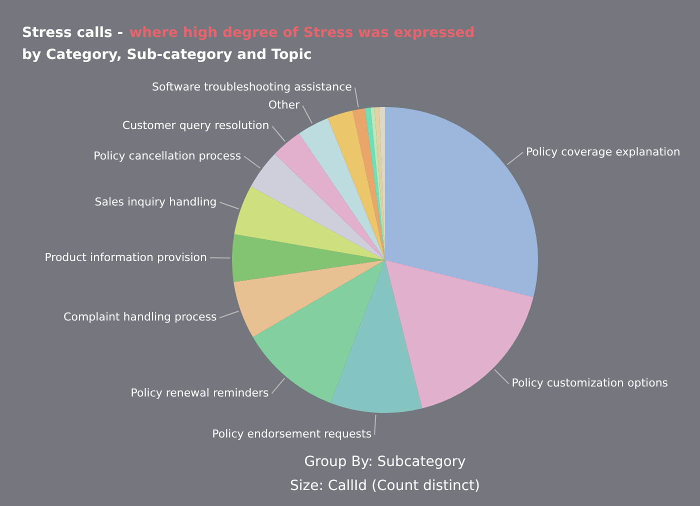 Image resolution: width=700 pixels, height=506 pixels. I want to click on slice-label: Policy customization options, so click(590, 383).